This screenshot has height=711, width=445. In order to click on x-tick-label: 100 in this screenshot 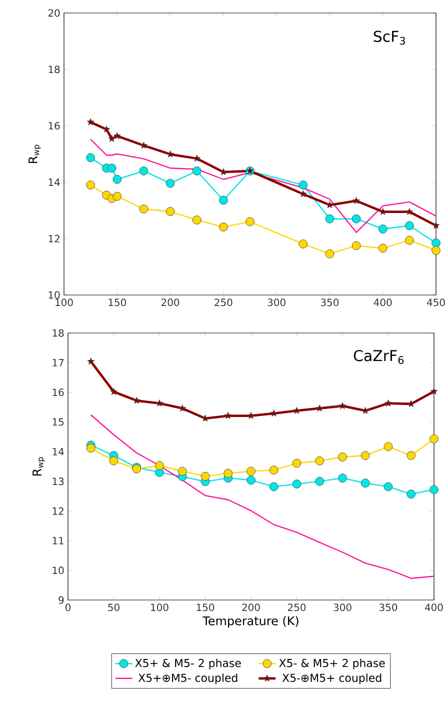, I will do `click(64, 302)`.